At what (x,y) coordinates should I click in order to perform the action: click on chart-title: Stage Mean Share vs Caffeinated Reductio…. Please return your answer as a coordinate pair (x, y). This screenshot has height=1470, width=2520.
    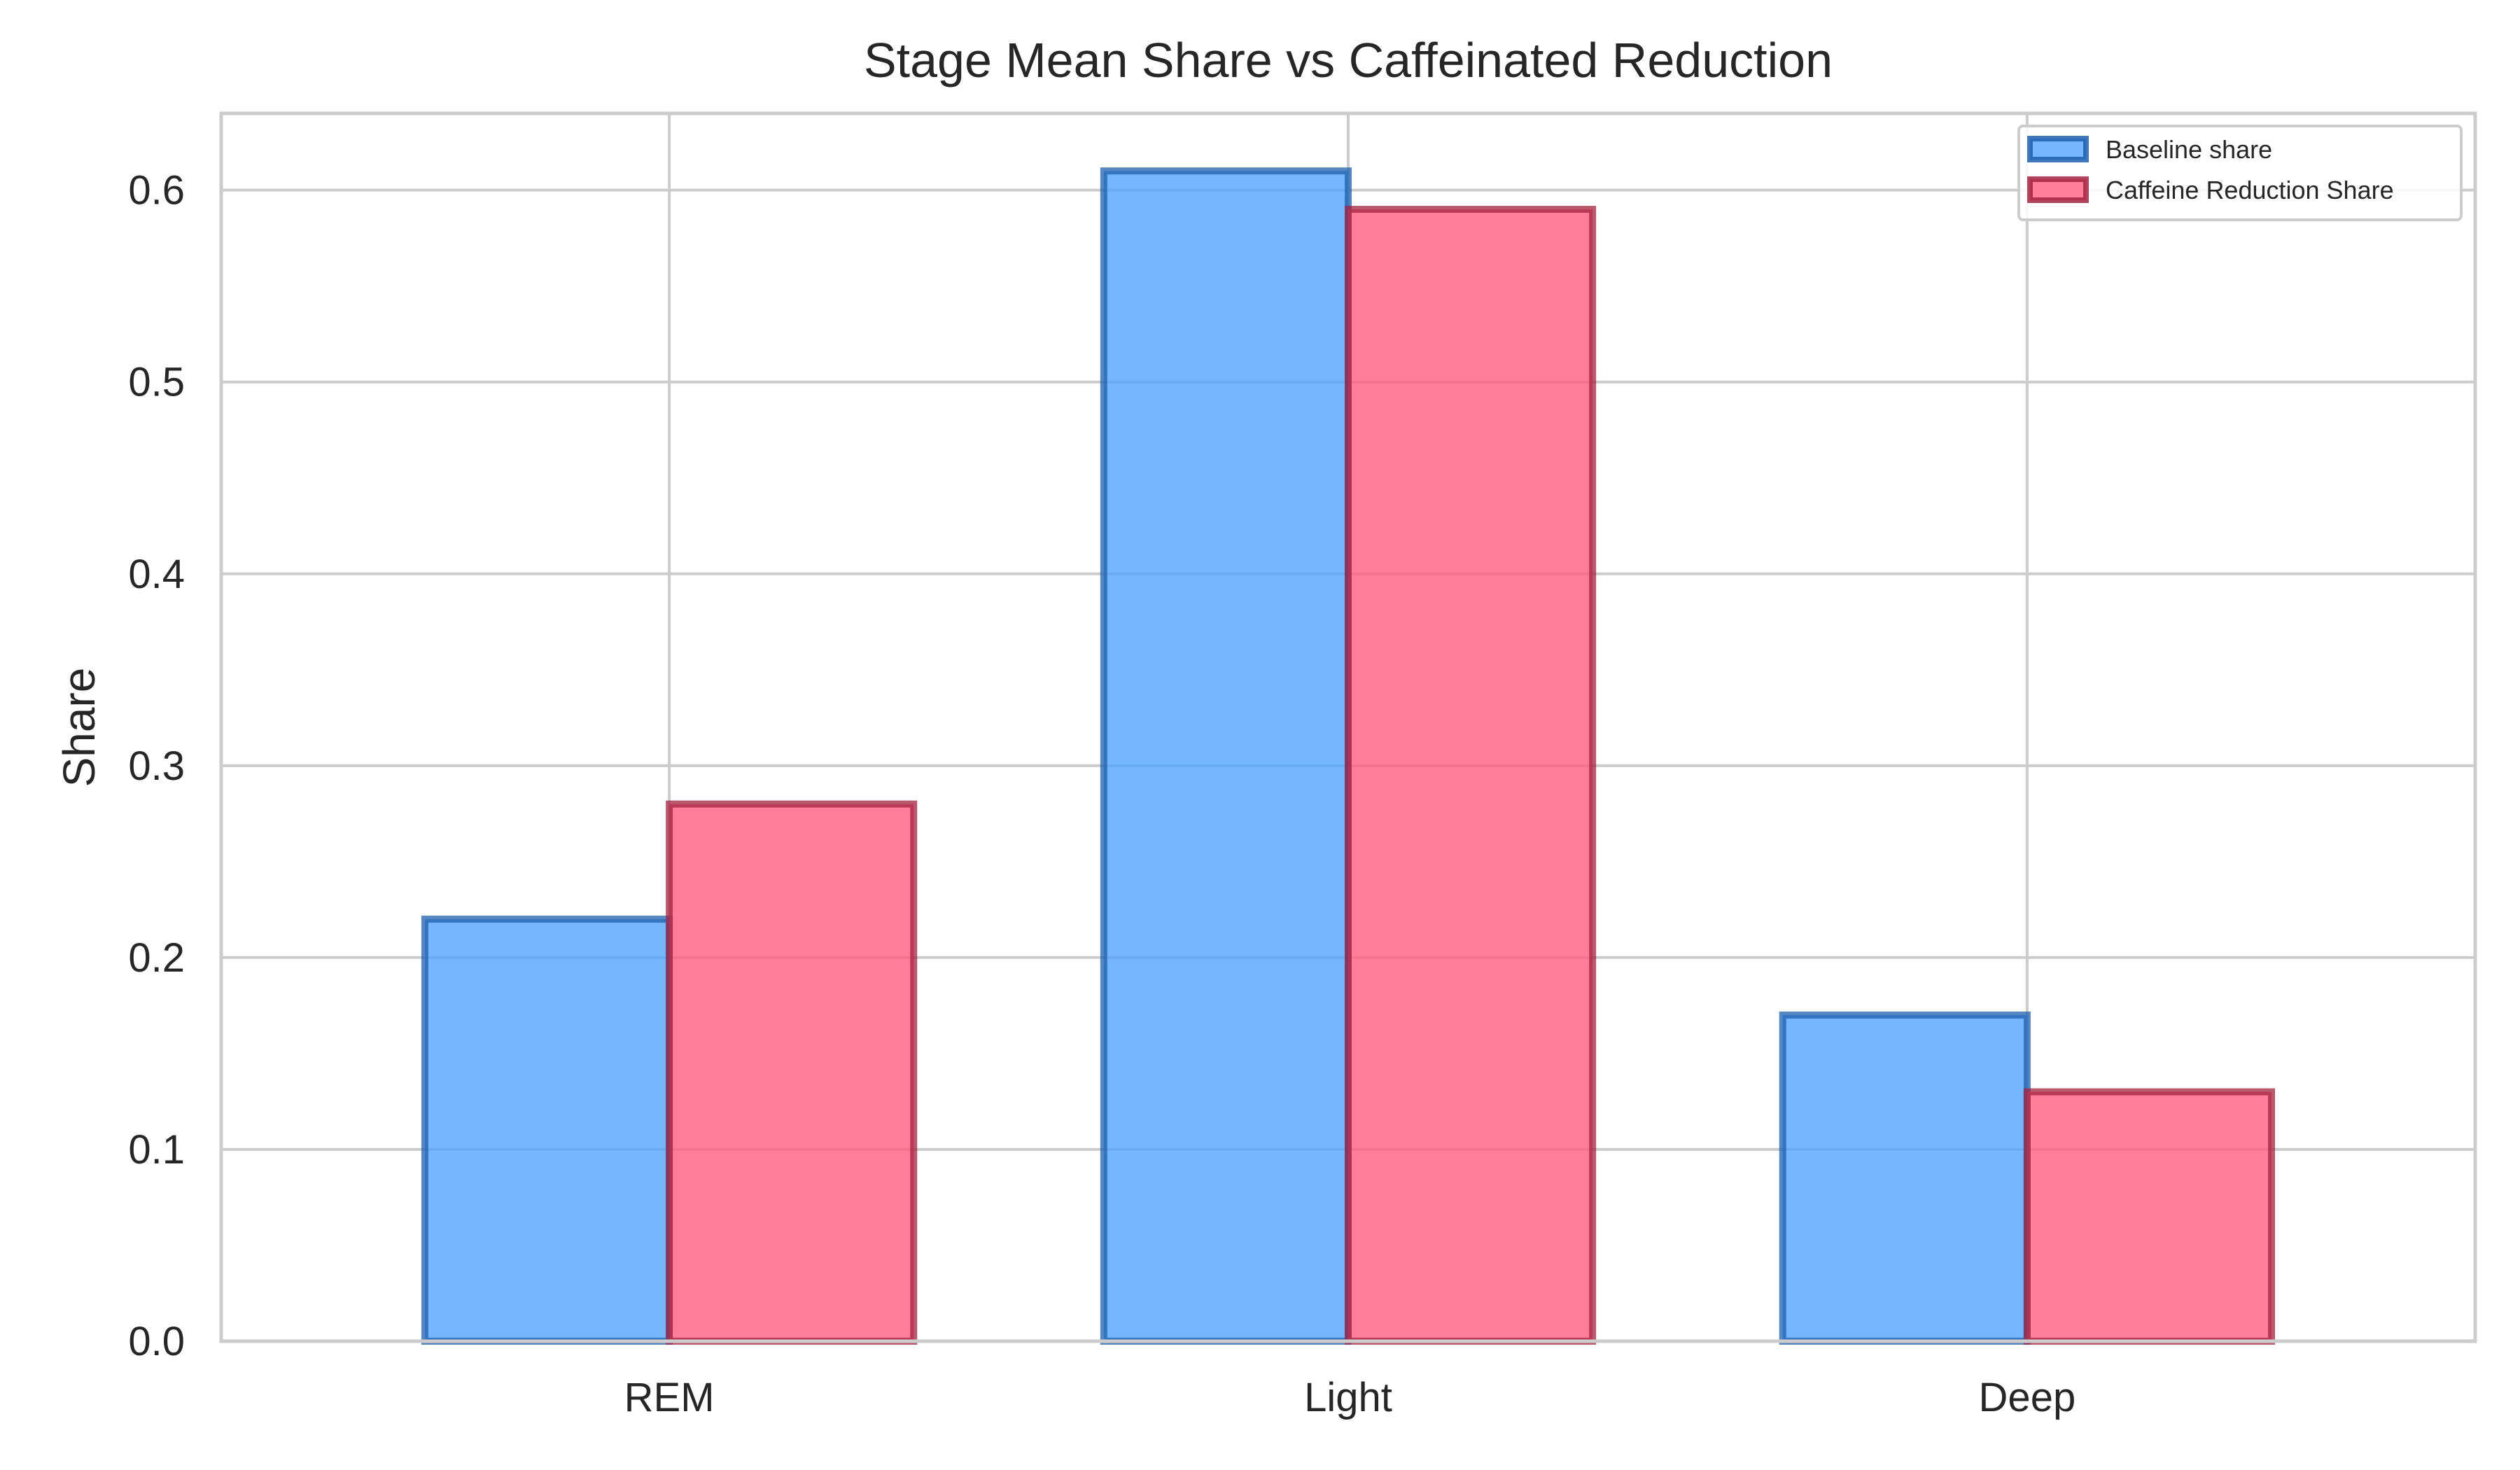
    Looking at the image, I should click on (1348, 60).